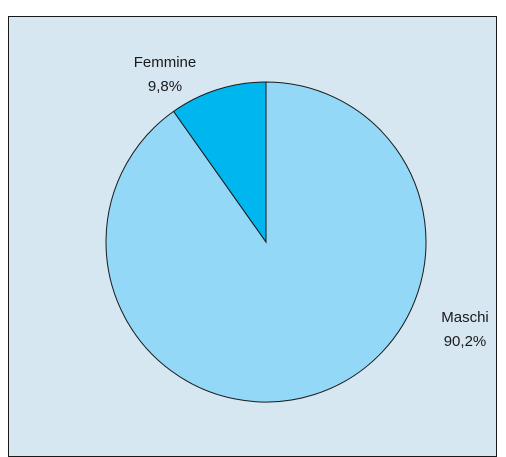  I want to click on slice-label-maschi-name: Maschi, so click(465, 317).